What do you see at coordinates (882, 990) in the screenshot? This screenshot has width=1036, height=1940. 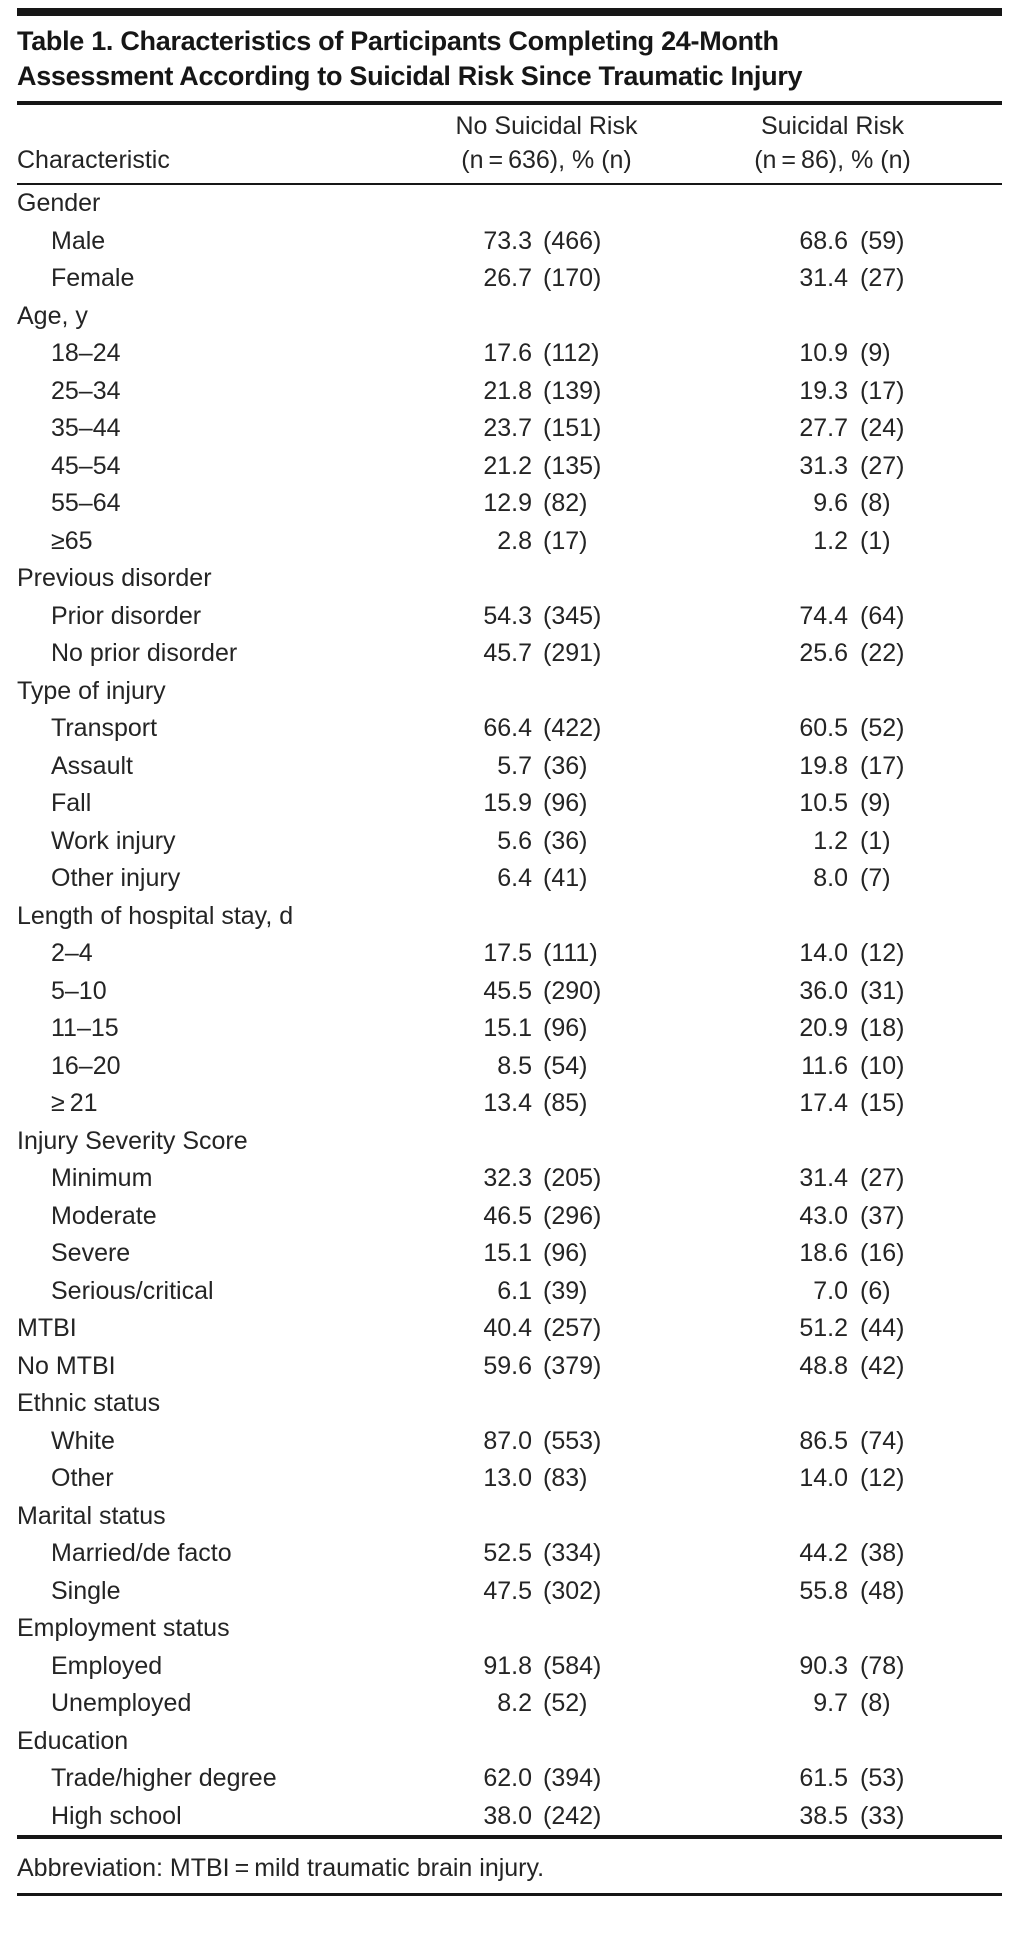 I see `risk-count: (31)` at bounding box center [882, 990].